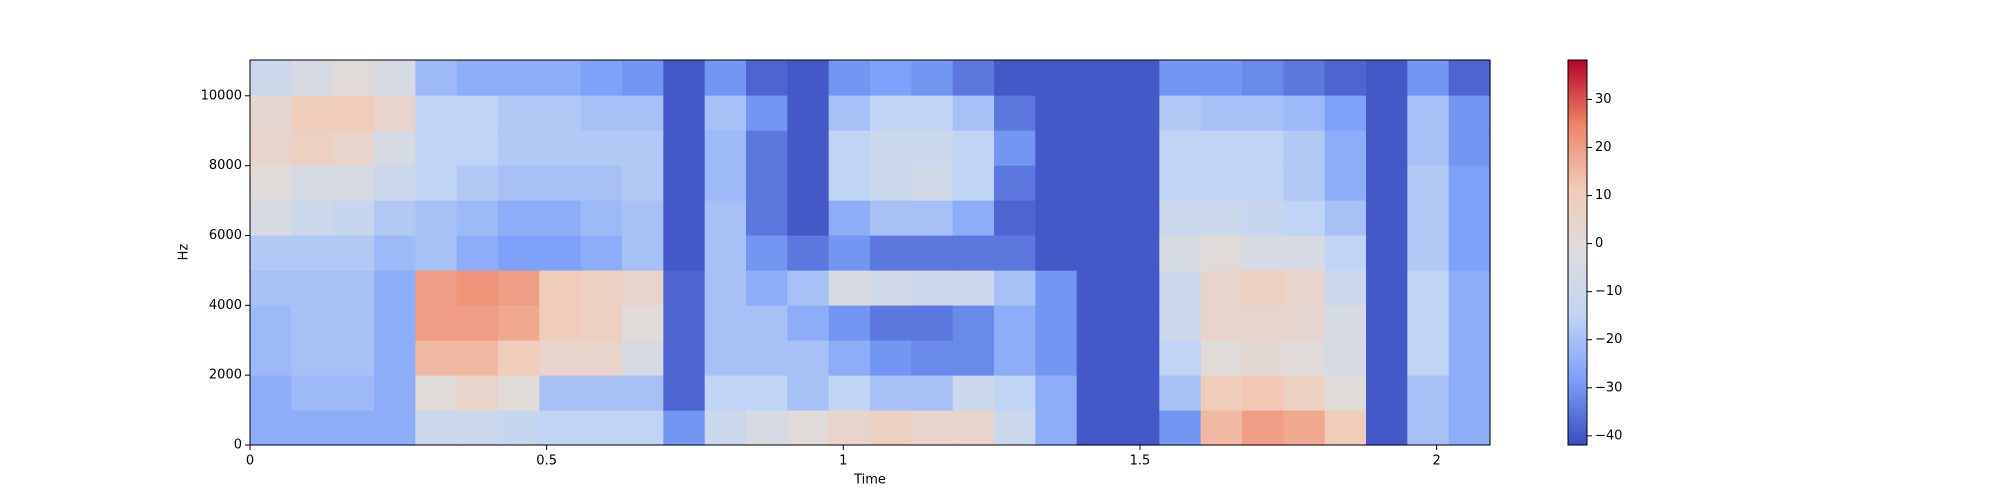 This screenshot has width=2000, height=500. I want to click on x-tick-label: 0.5, so click(546, 461).